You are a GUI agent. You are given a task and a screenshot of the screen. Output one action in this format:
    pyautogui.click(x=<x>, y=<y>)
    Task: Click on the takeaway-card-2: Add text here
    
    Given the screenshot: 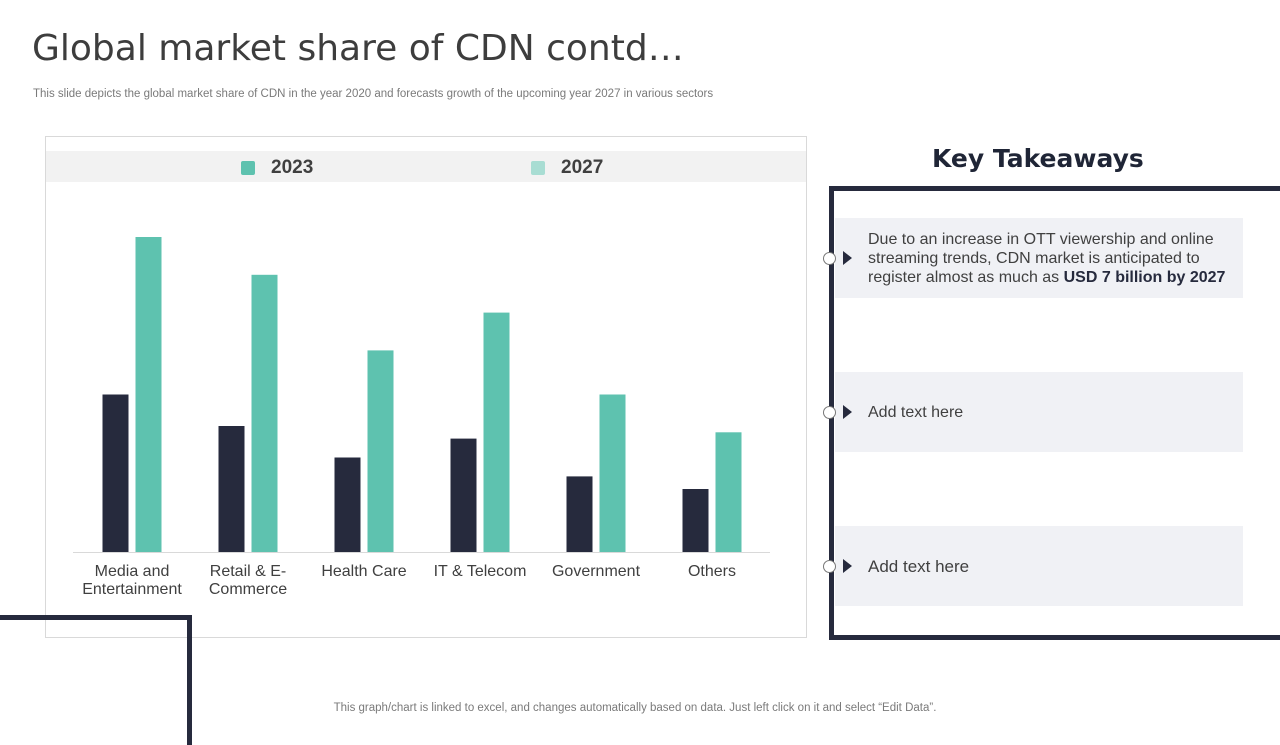 What is the action you would take?
    pyautogui.click(x=1039, y=412)
    